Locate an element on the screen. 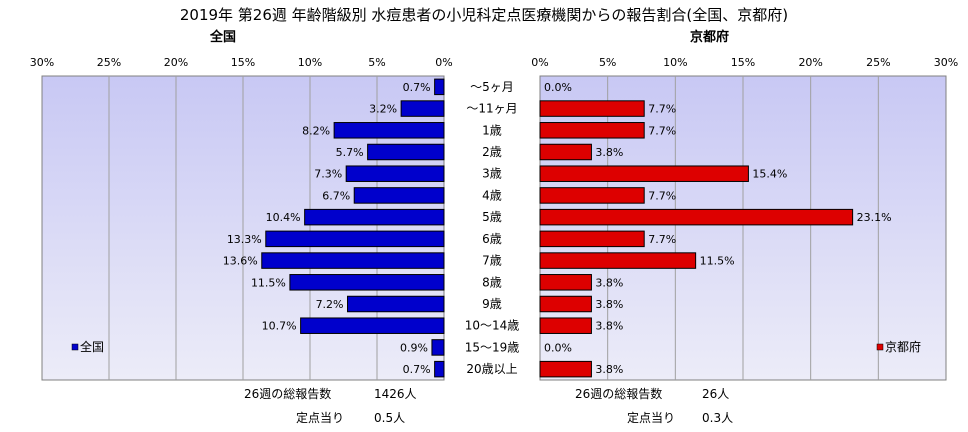 The width and height of the screenshot is (968, 432). national-value-label: 8.2% is located at coordinates (316, 130).